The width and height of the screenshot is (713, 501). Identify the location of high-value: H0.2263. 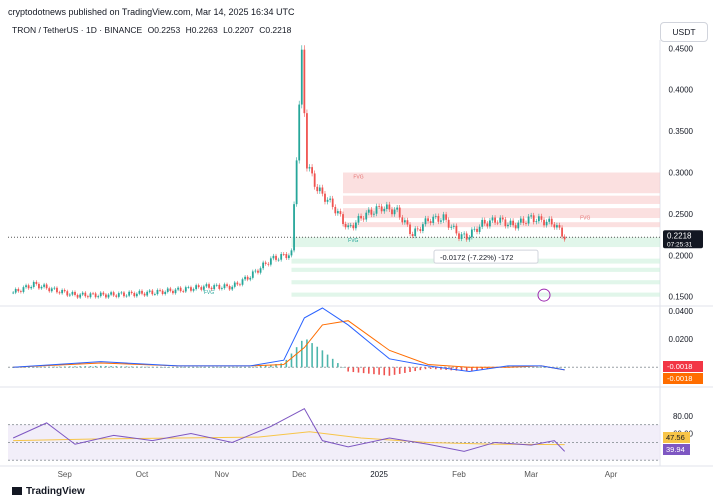
(201, 30).